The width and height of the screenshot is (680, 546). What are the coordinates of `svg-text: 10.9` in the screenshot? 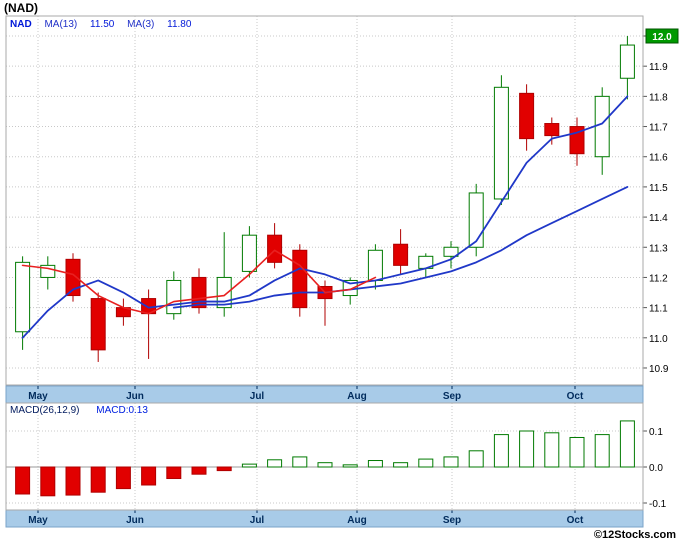 It's located at (659, 369).